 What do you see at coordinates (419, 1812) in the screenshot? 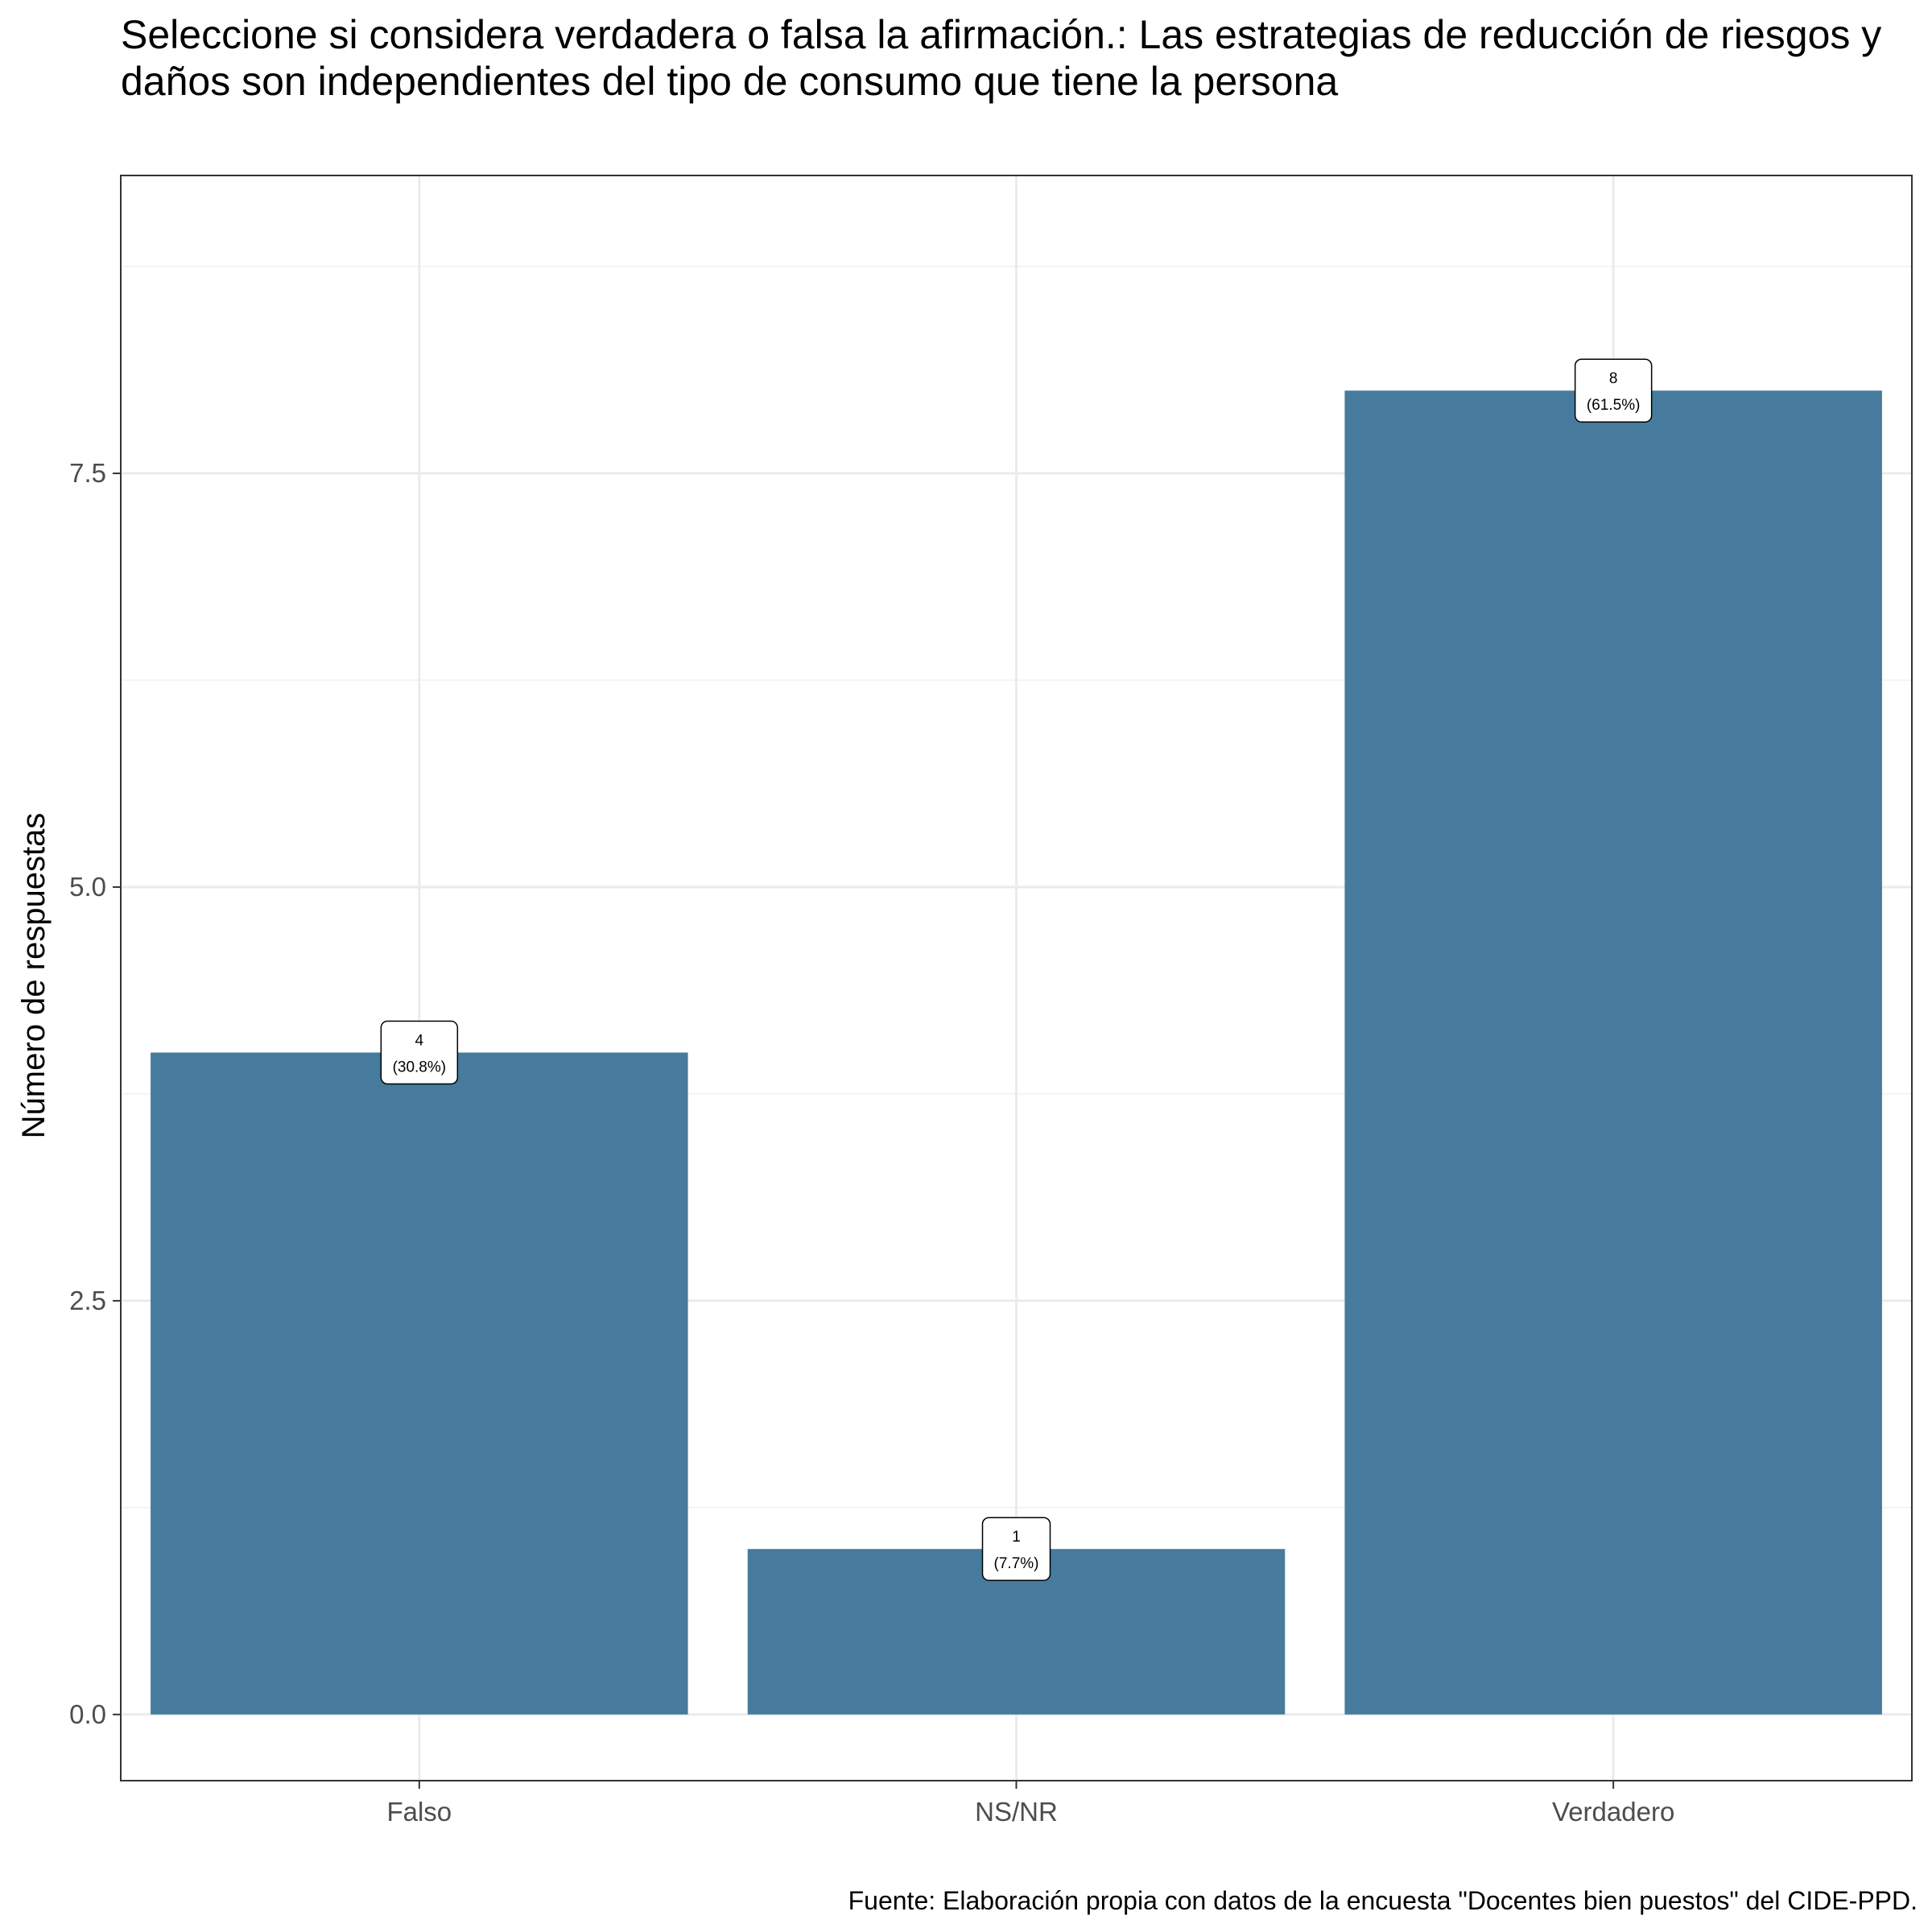
I see `x-tick-label: Falso` at bounding box center [419, 1812].